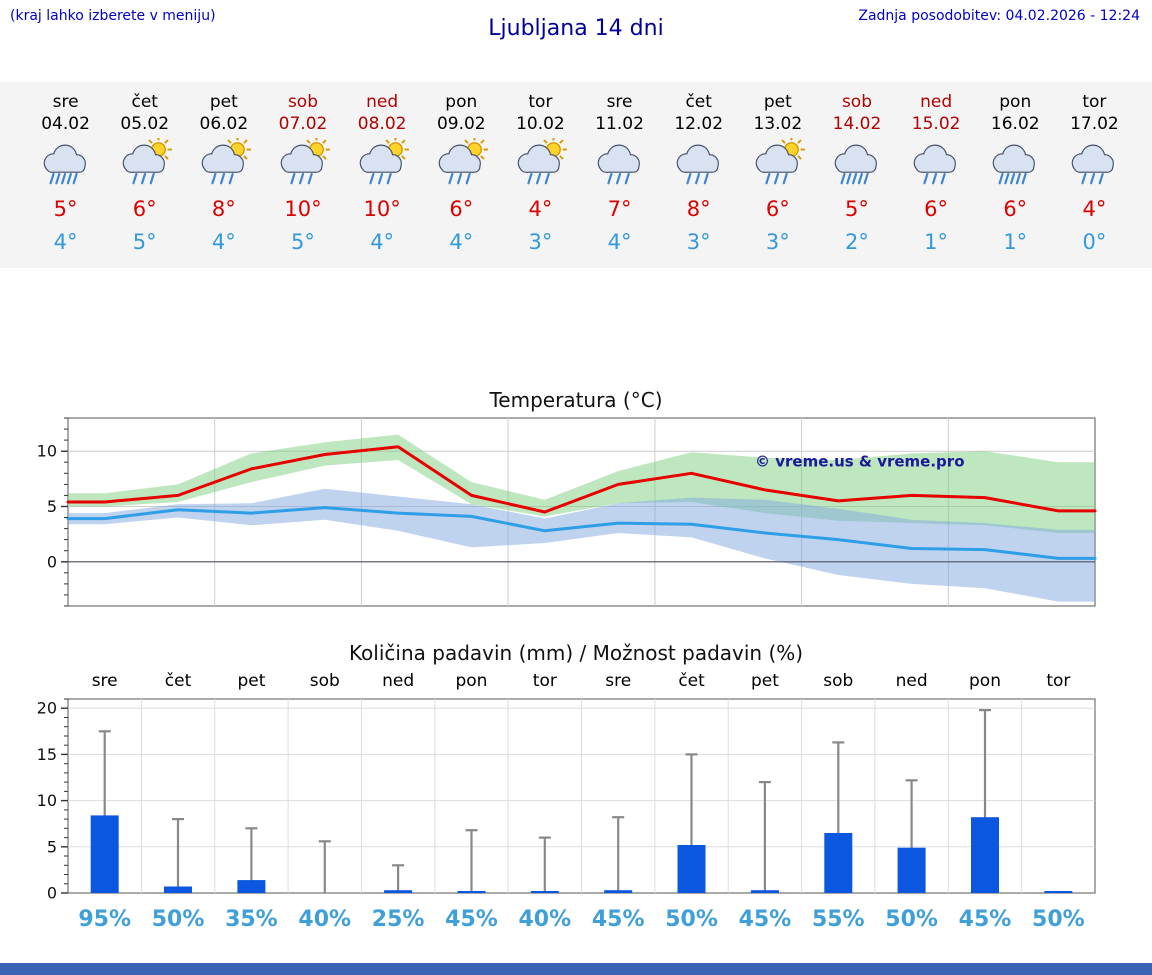  Describe the element at coordinates (1015, 124) in the screenshot. I see `day-date-label: 16.02` at that location.